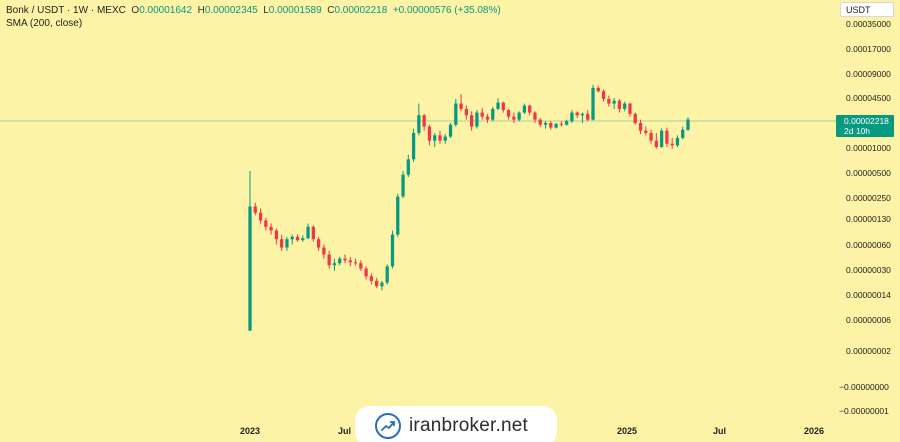 The width and height of the screenshot is (900, 442). I want to click on x-tick-label: 2023, so click(250, 431).